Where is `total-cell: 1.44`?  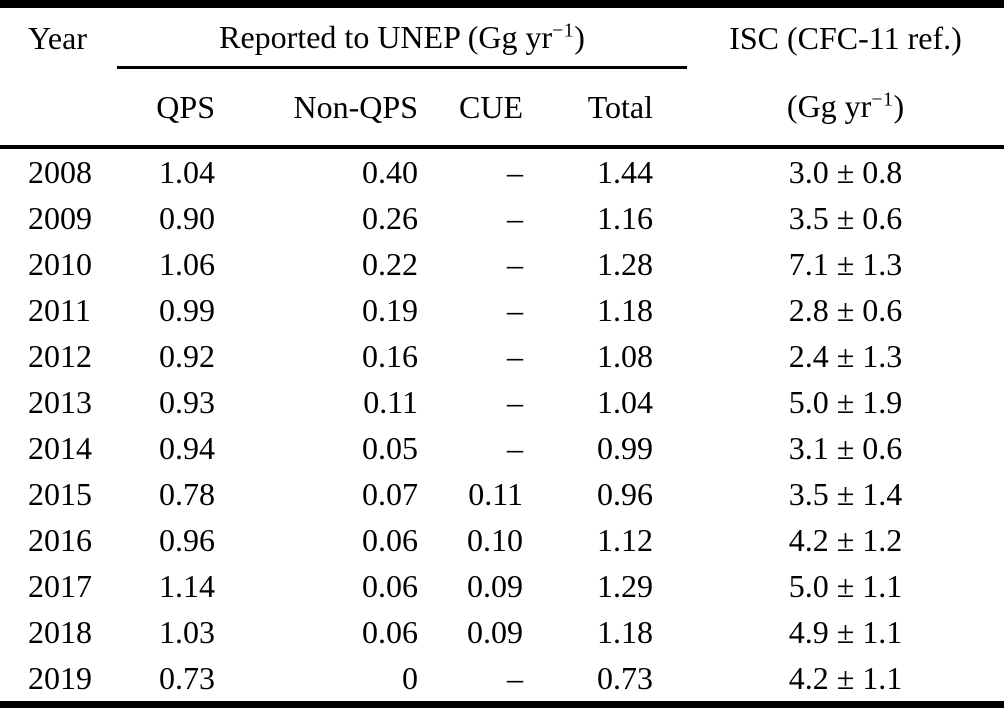 total-cell: 1.44 is located at coordinates (625, 172).